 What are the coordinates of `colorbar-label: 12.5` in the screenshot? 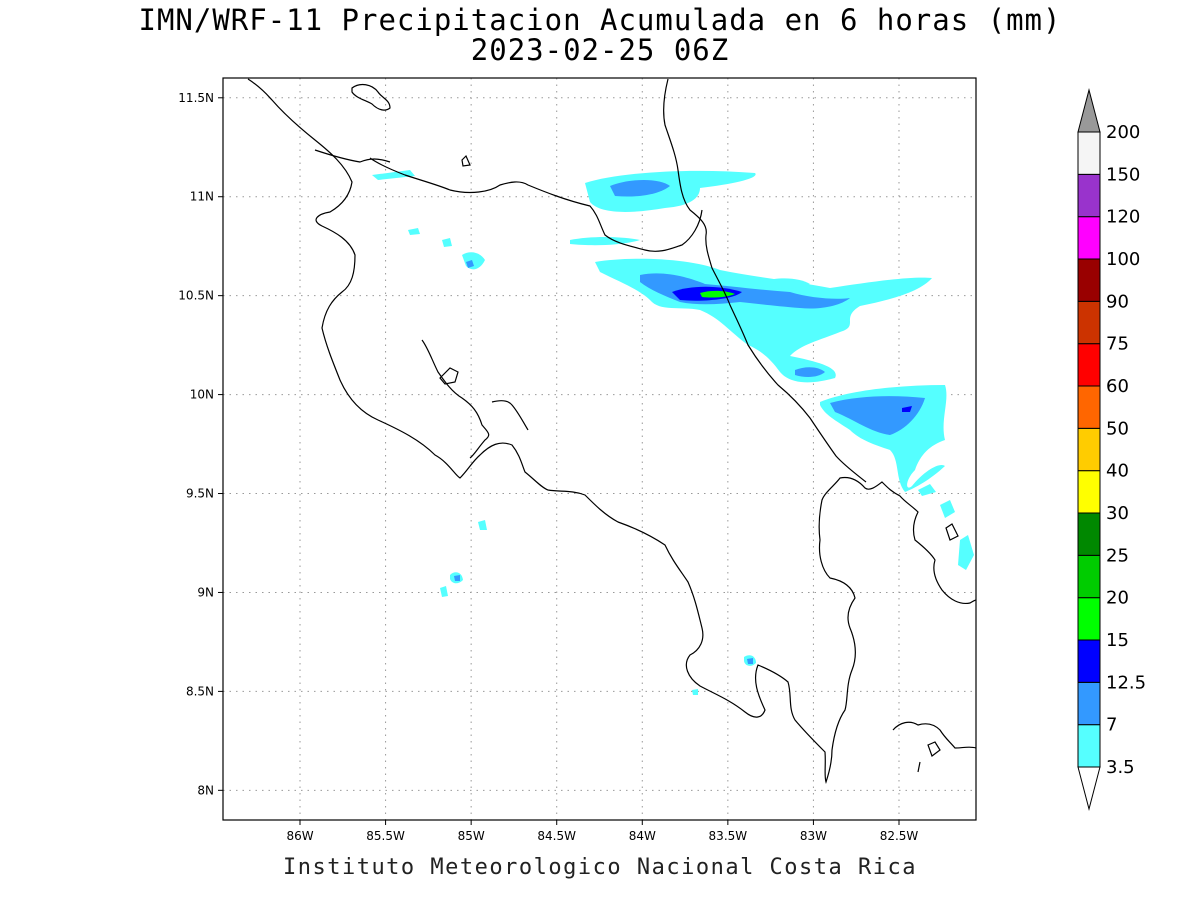 It's located at (1126, 682).